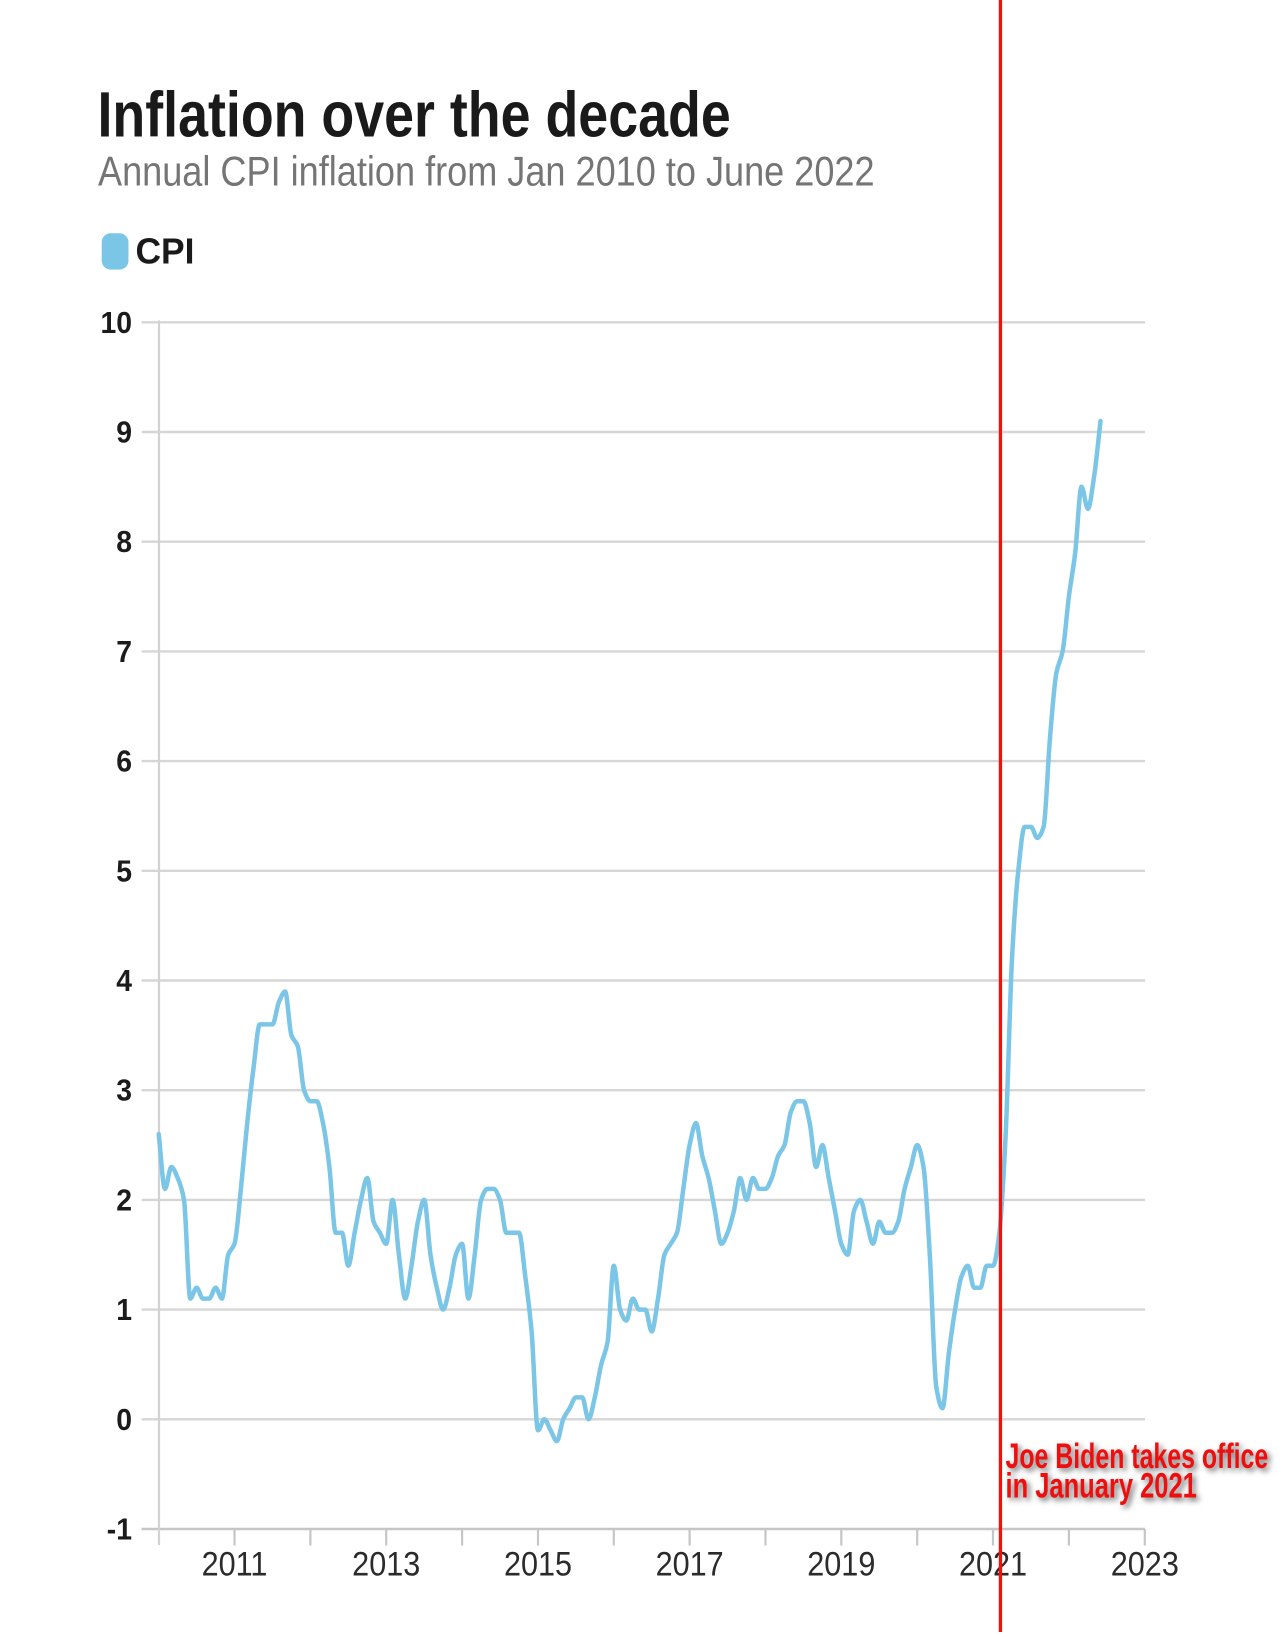 Image resolution: width=1284 pixels, height=1637 pixels. What do you see at coordinates (993, 1564) in the screenshot?
I see `svg-text: 2021` at bounding box center [993, 1564].